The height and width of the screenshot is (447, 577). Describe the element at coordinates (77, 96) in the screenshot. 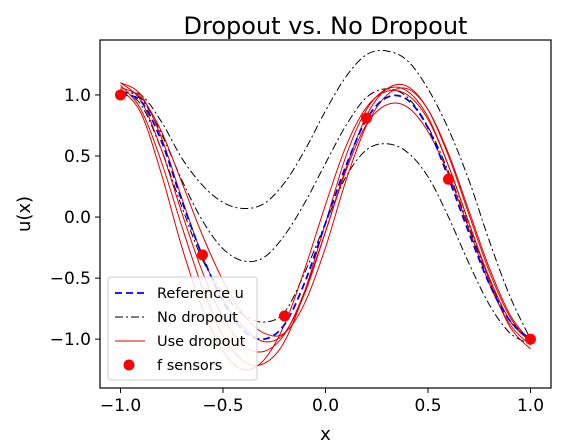

I see `y-tick-label: 1.0` at that location.